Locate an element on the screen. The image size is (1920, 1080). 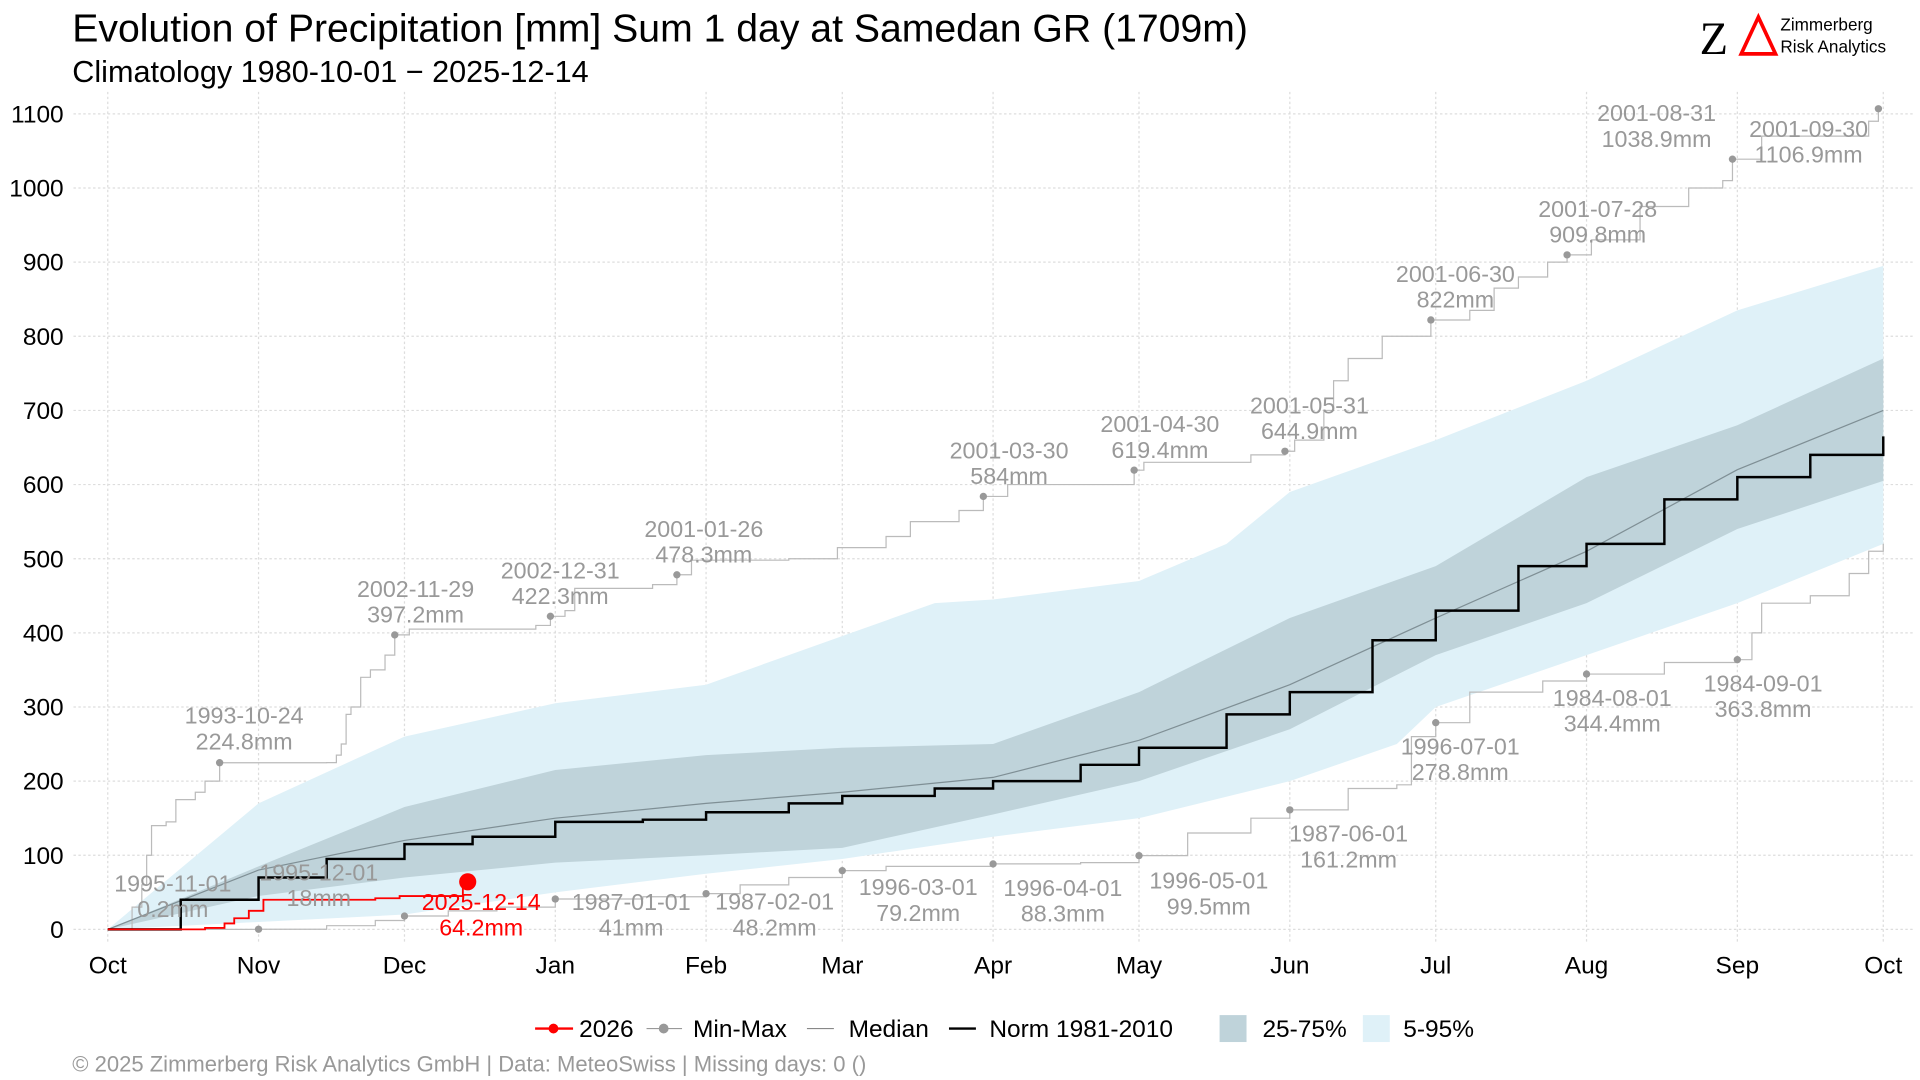
min-label-value: 278.8mm is located at coordinates (1460, 772).